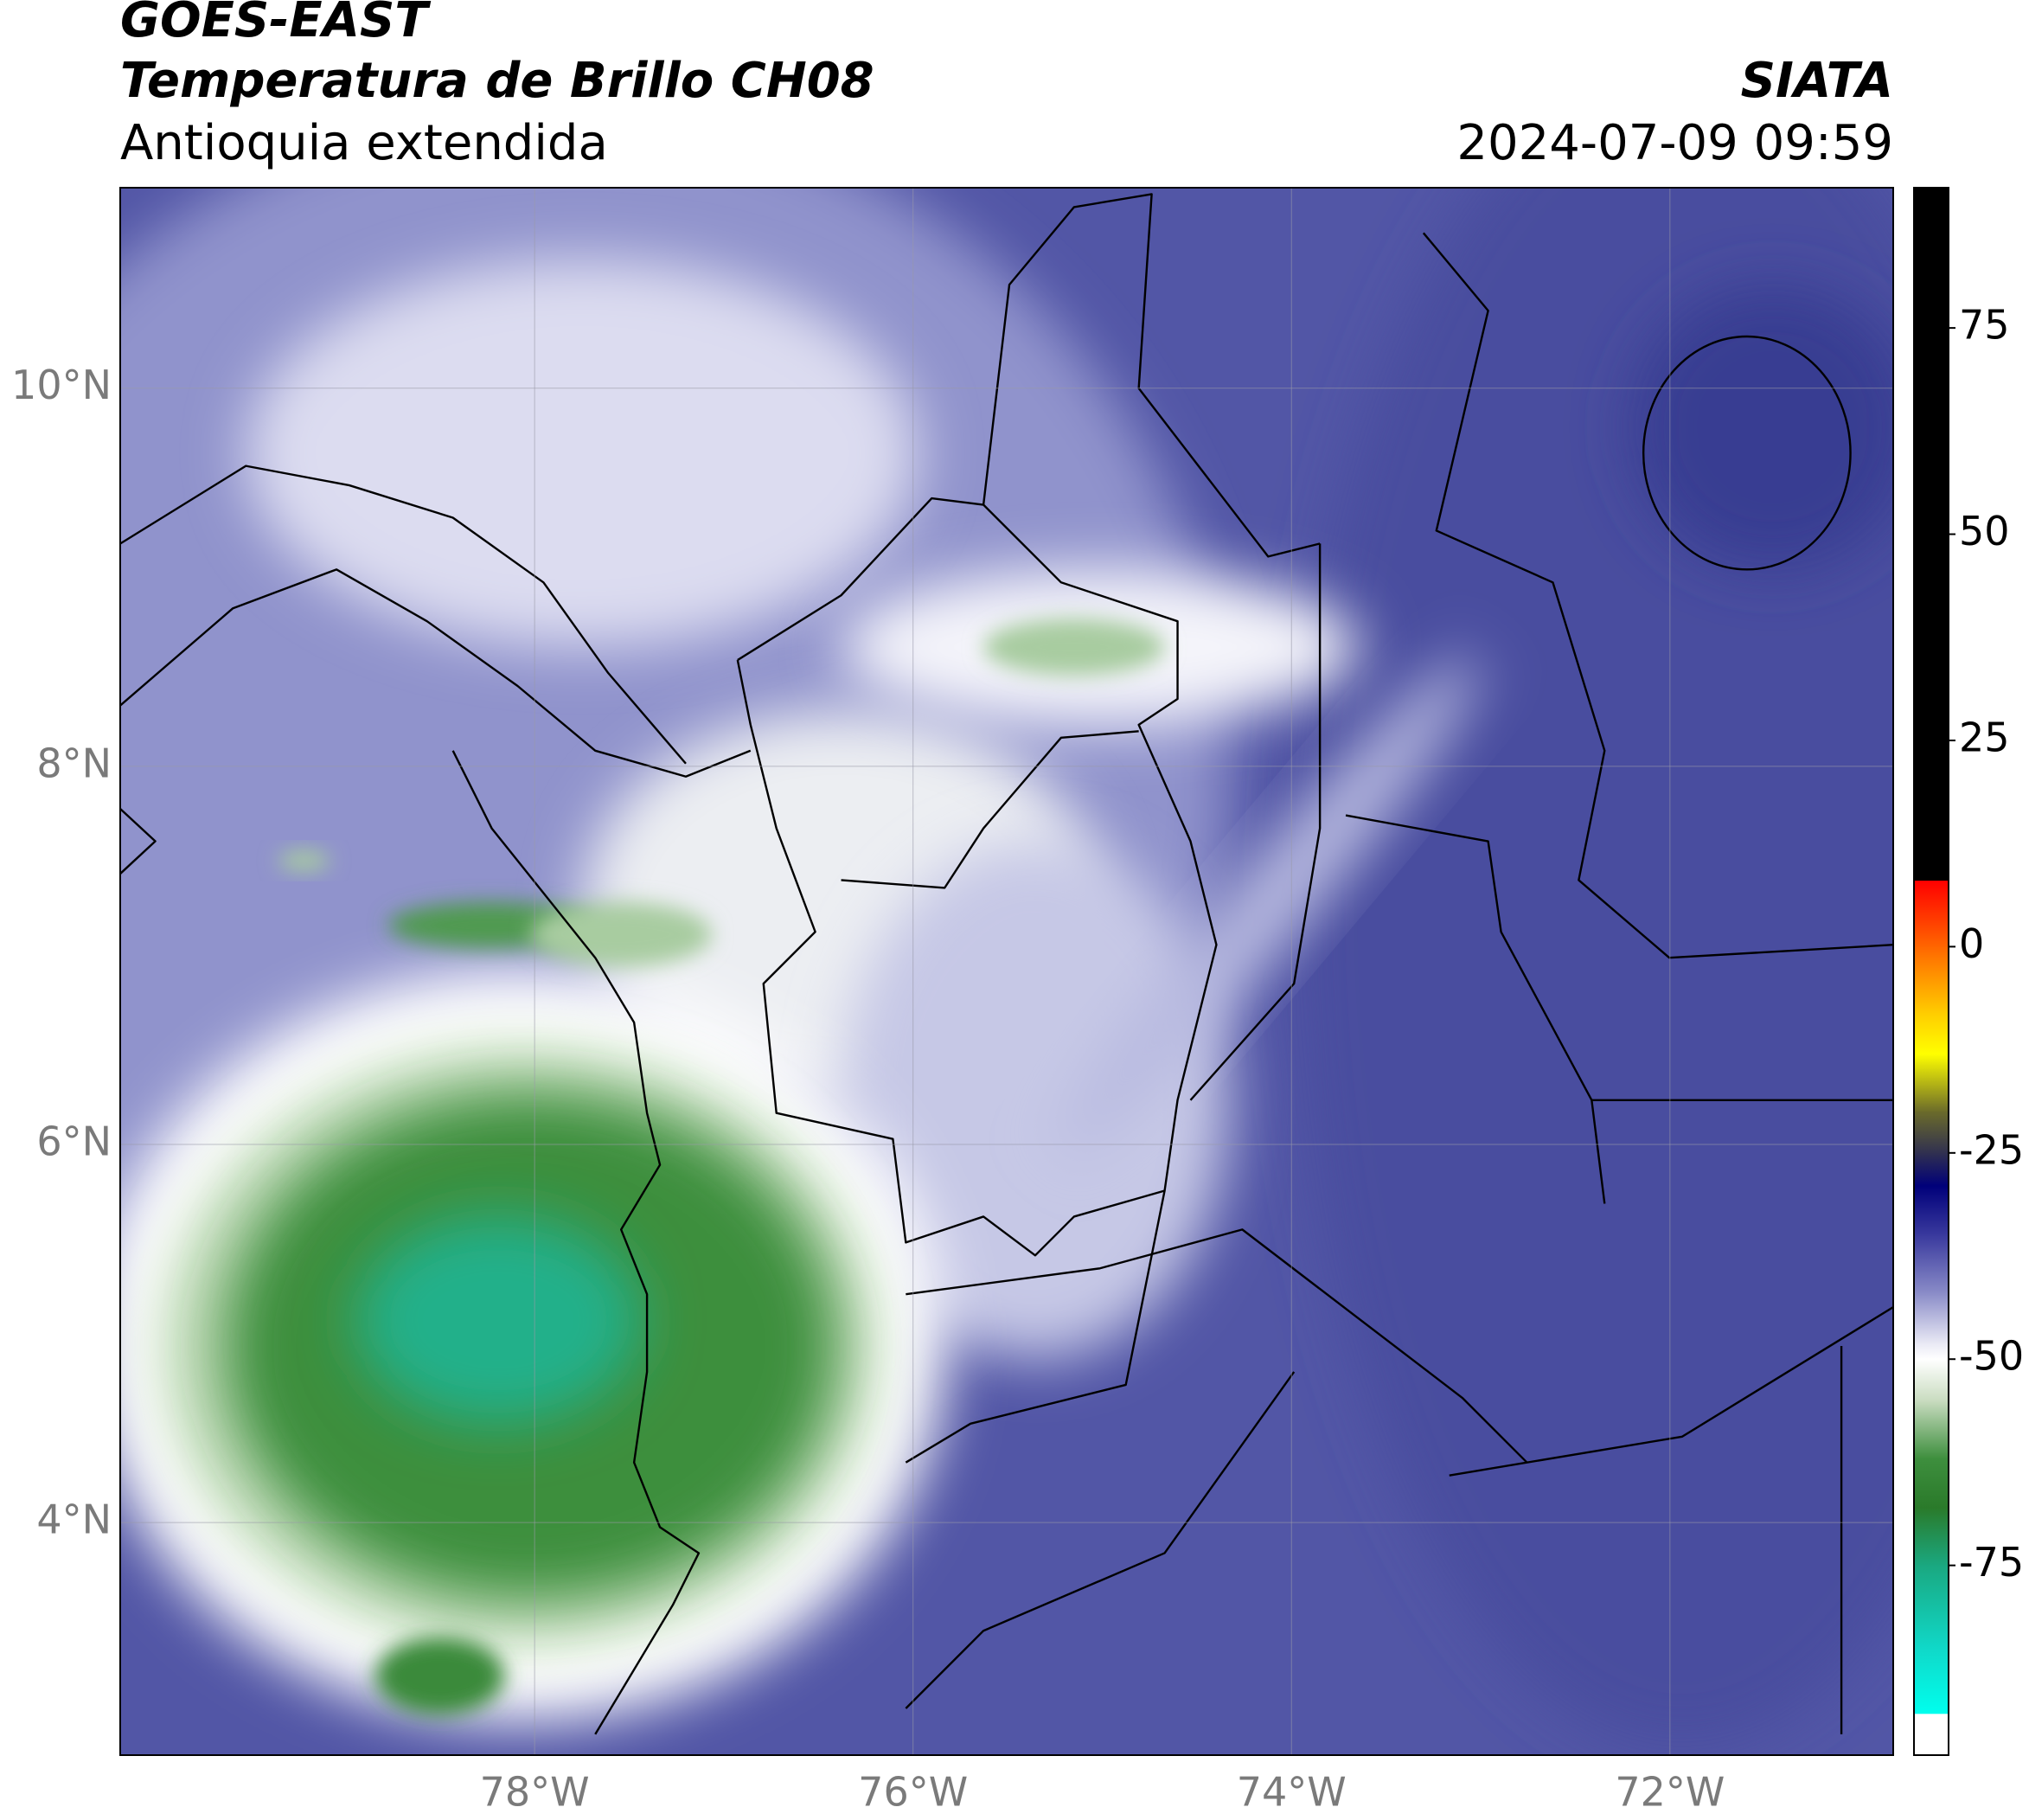 This screenshot has width=2029, height=1820. What do you see at coordinates (1991, 1562) in the screenshot?
I see `colorbar-label: -75` at bounding box center [1991, 1562].